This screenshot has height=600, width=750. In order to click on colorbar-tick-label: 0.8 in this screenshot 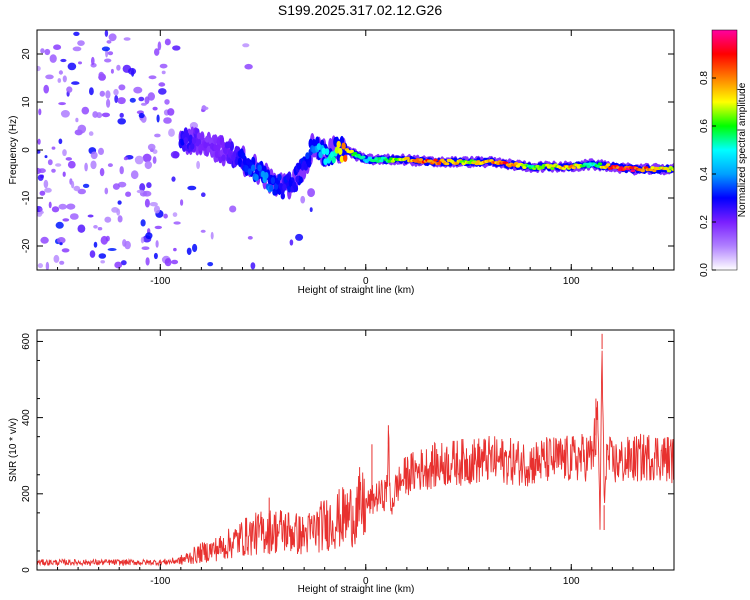, I will do `click(704, 78)`.